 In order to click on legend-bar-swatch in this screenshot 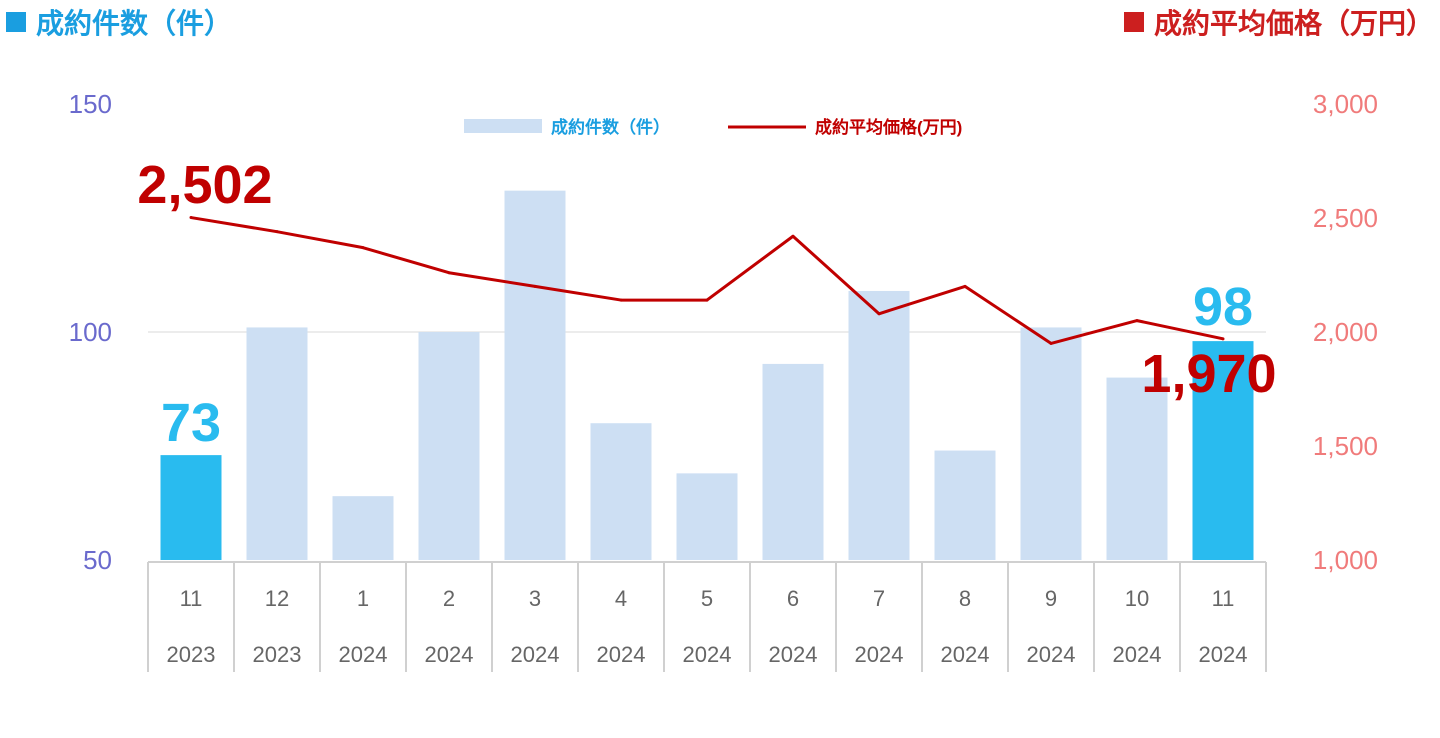, I will do `click(503, 126)`.